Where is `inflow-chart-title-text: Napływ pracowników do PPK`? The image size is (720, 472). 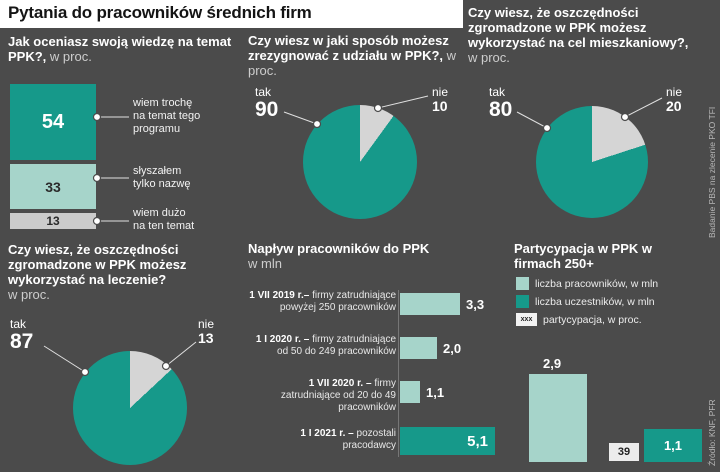 inflow-chart-title-text: Napływ pracowników do PPK is located at coordinates (339, 248).